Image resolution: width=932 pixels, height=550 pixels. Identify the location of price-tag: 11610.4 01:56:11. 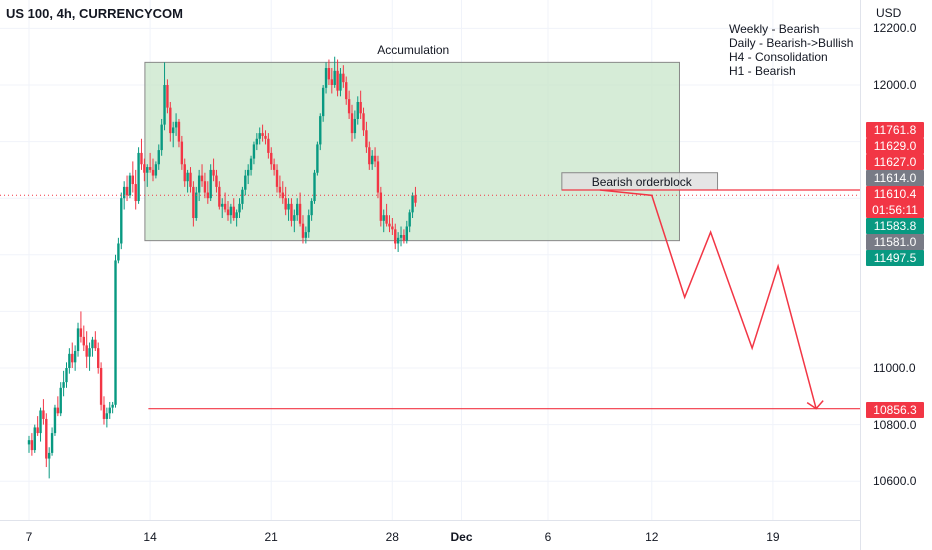
(895, 202).